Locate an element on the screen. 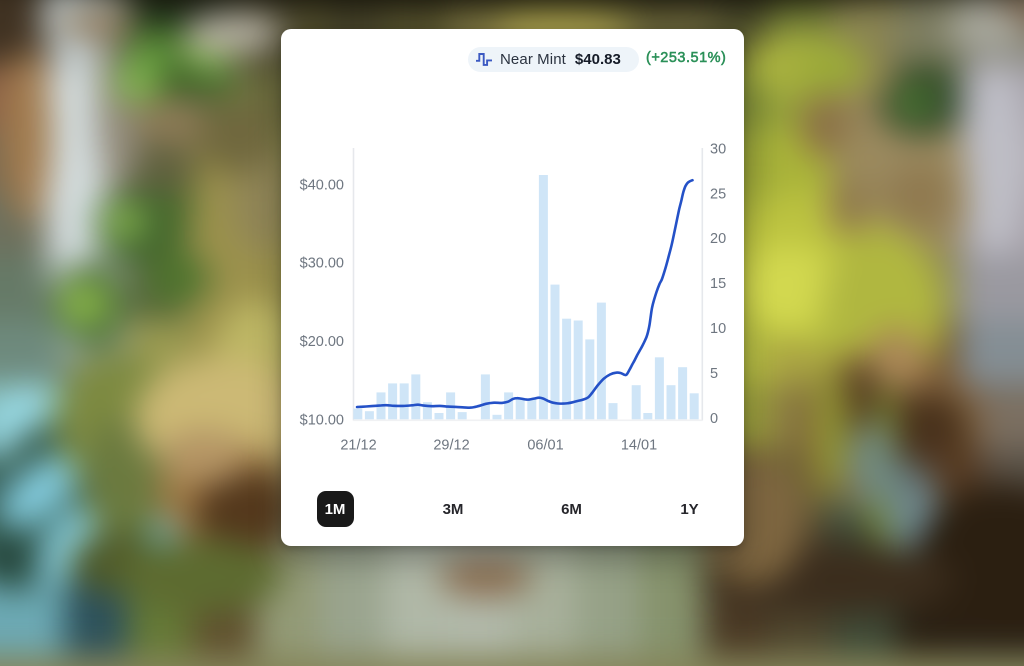 The height and width of the screenshot is (666, 1024). svg-text: 5 is located at coordinates (714, 374).